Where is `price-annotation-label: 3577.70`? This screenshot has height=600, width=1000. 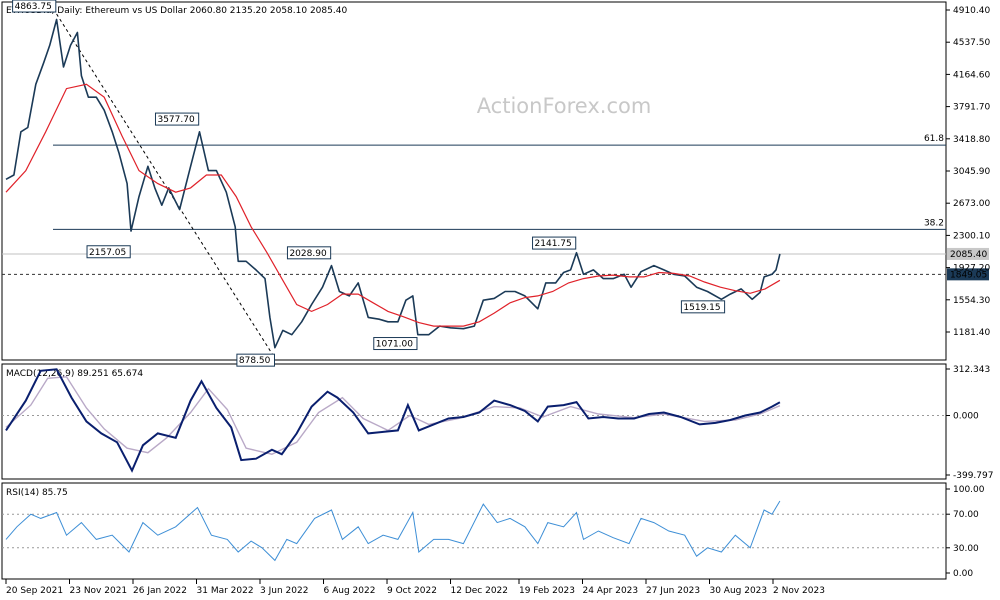
price-annotation-label: 3577.70 is located at coordinates (175, 120).